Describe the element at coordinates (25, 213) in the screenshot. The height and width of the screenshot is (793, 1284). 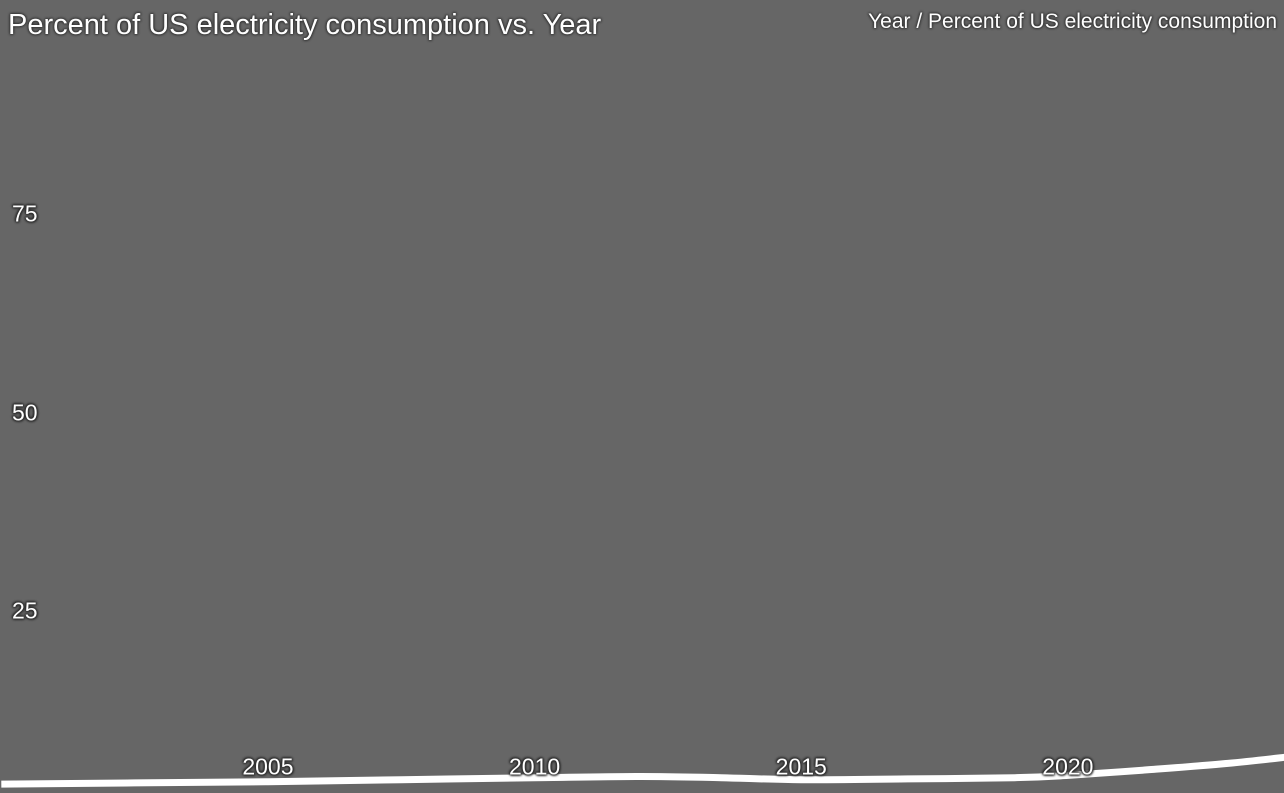
I see `y-tick-label: 75` at that location.